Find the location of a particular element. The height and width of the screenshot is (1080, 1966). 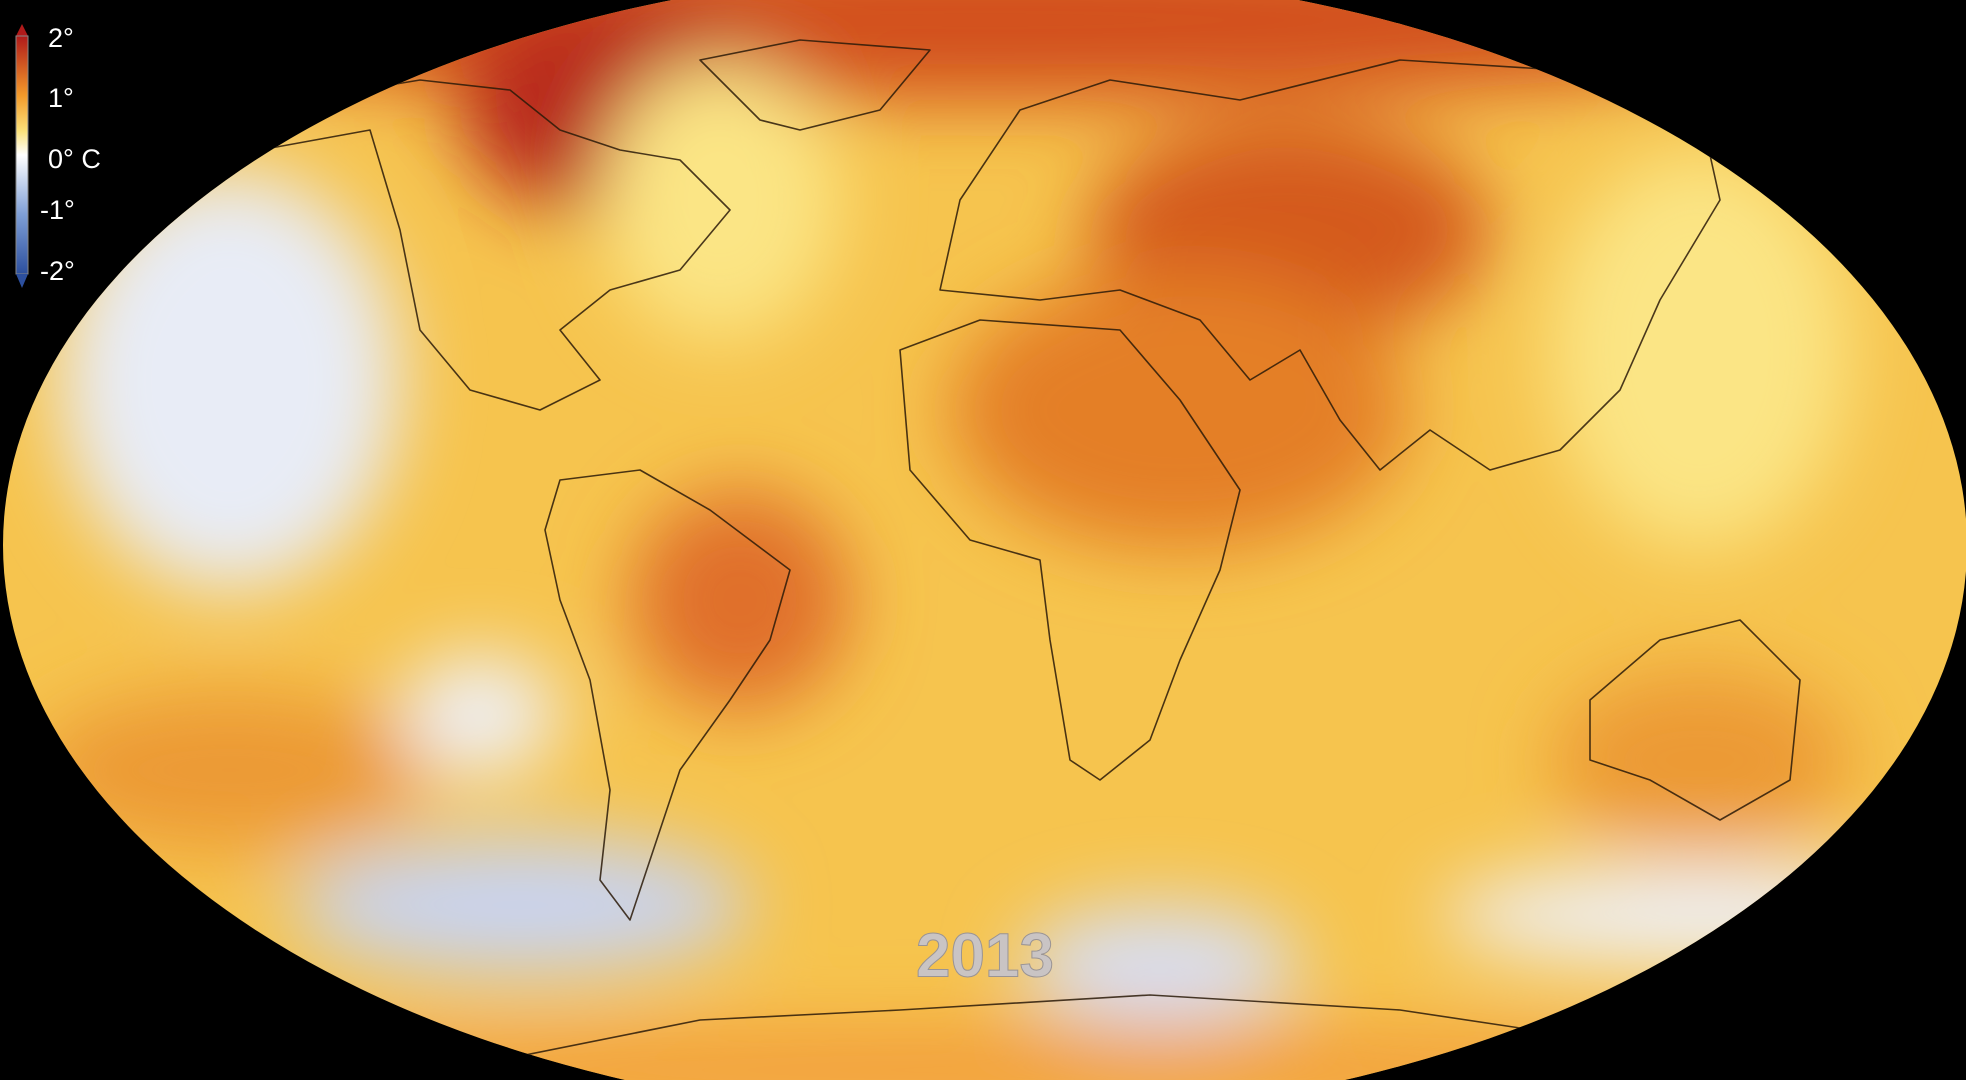

legend-arrow-bottom is located at coordinates (22, 281).